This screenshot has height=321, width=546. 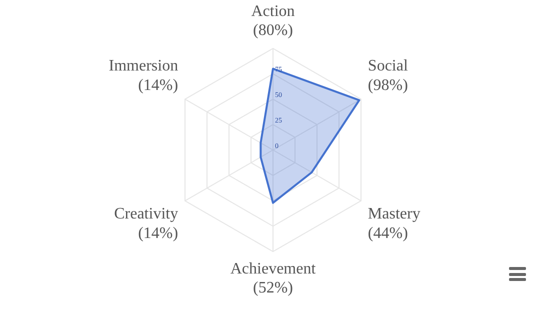 I want to click on spoke-label: Action (80%), so click(x=273, y=21).